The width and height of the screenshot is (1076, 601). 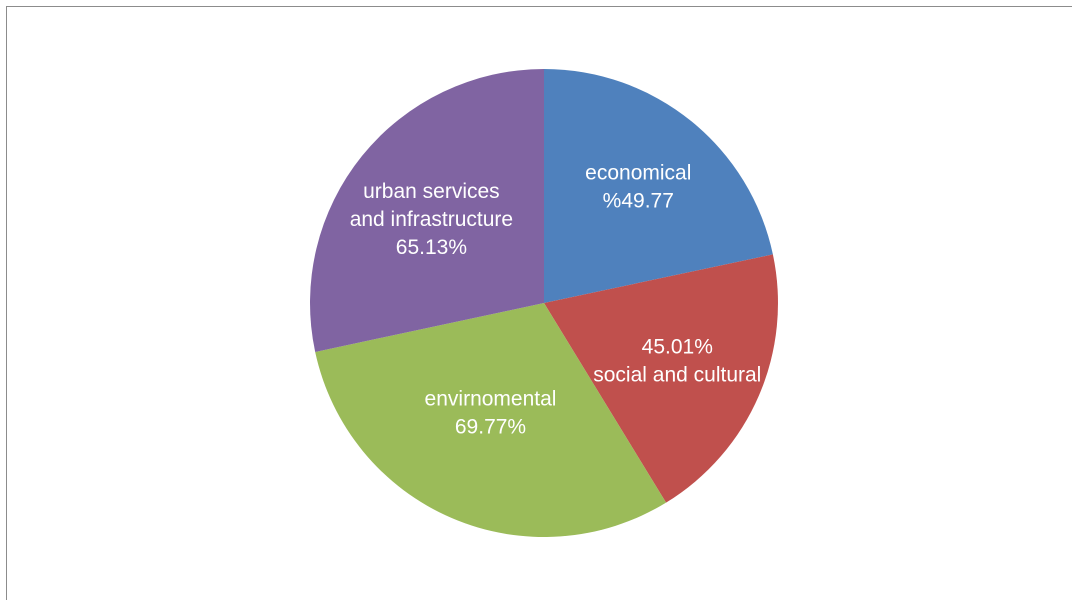 I want to click on slice-label-urban-services-and-infrastructure: urban services and infrastructure 65.13%, so click(x=431, y=219).